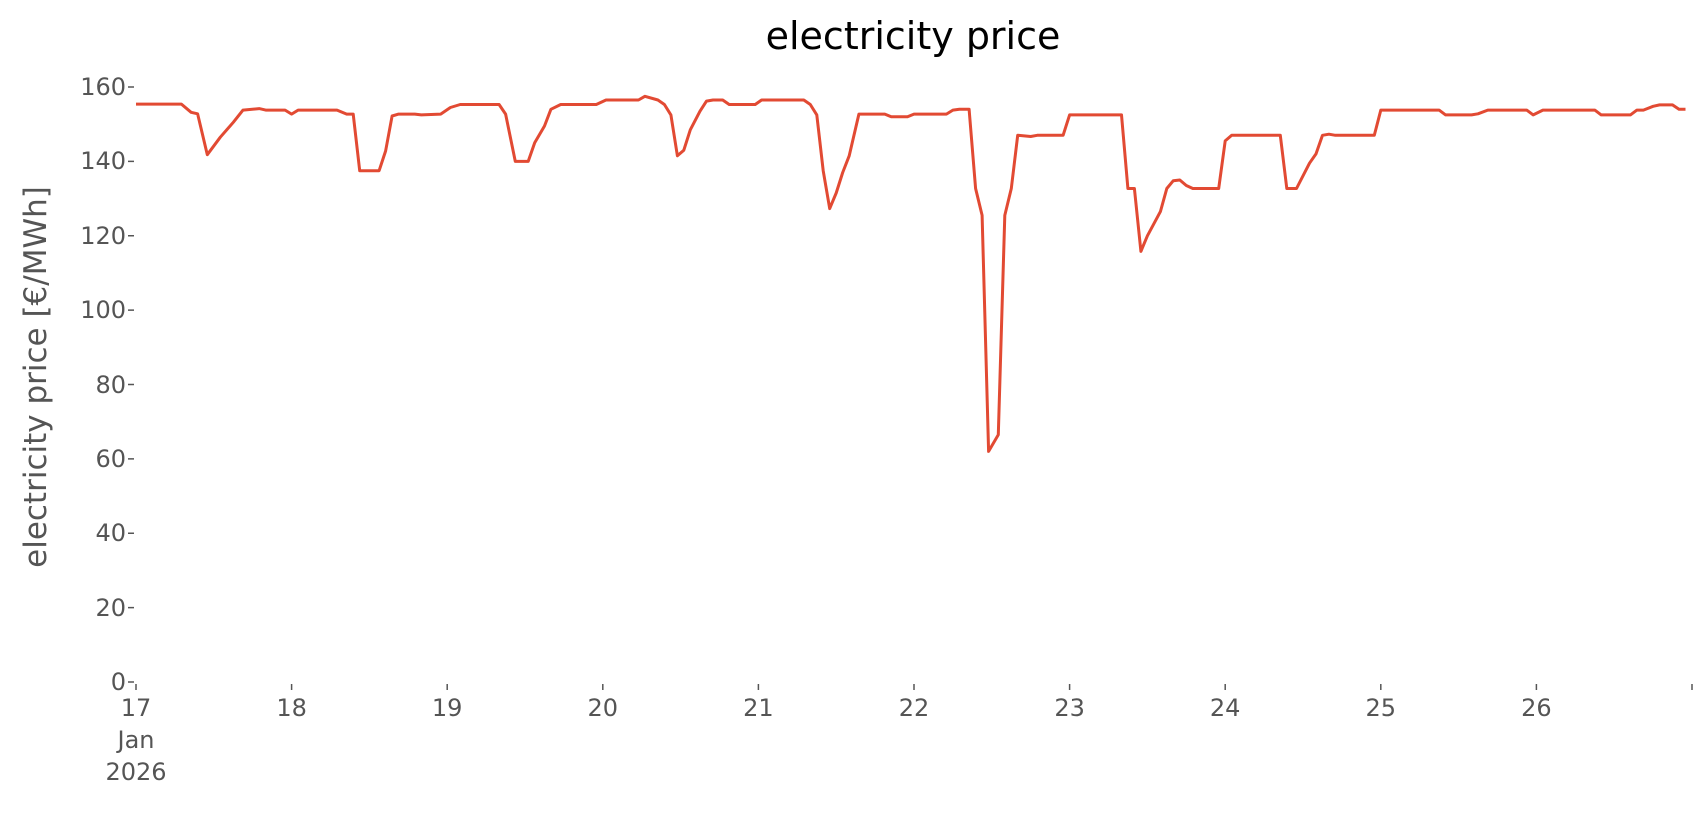 This screenshot has height=815, width=1706. Describe the element at coordinates (103, 161) in the screenshot. I see `y-tick-label: 140` at that location.